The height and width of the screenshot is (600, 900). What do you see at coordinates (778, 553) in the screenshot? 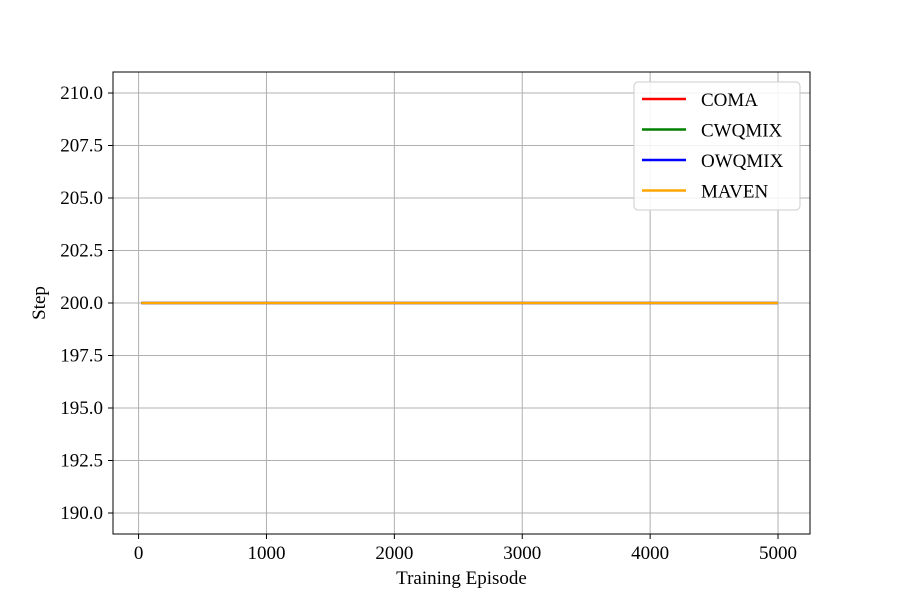
I see `x-tick-label: 5000` at bounding box center [778, 553].